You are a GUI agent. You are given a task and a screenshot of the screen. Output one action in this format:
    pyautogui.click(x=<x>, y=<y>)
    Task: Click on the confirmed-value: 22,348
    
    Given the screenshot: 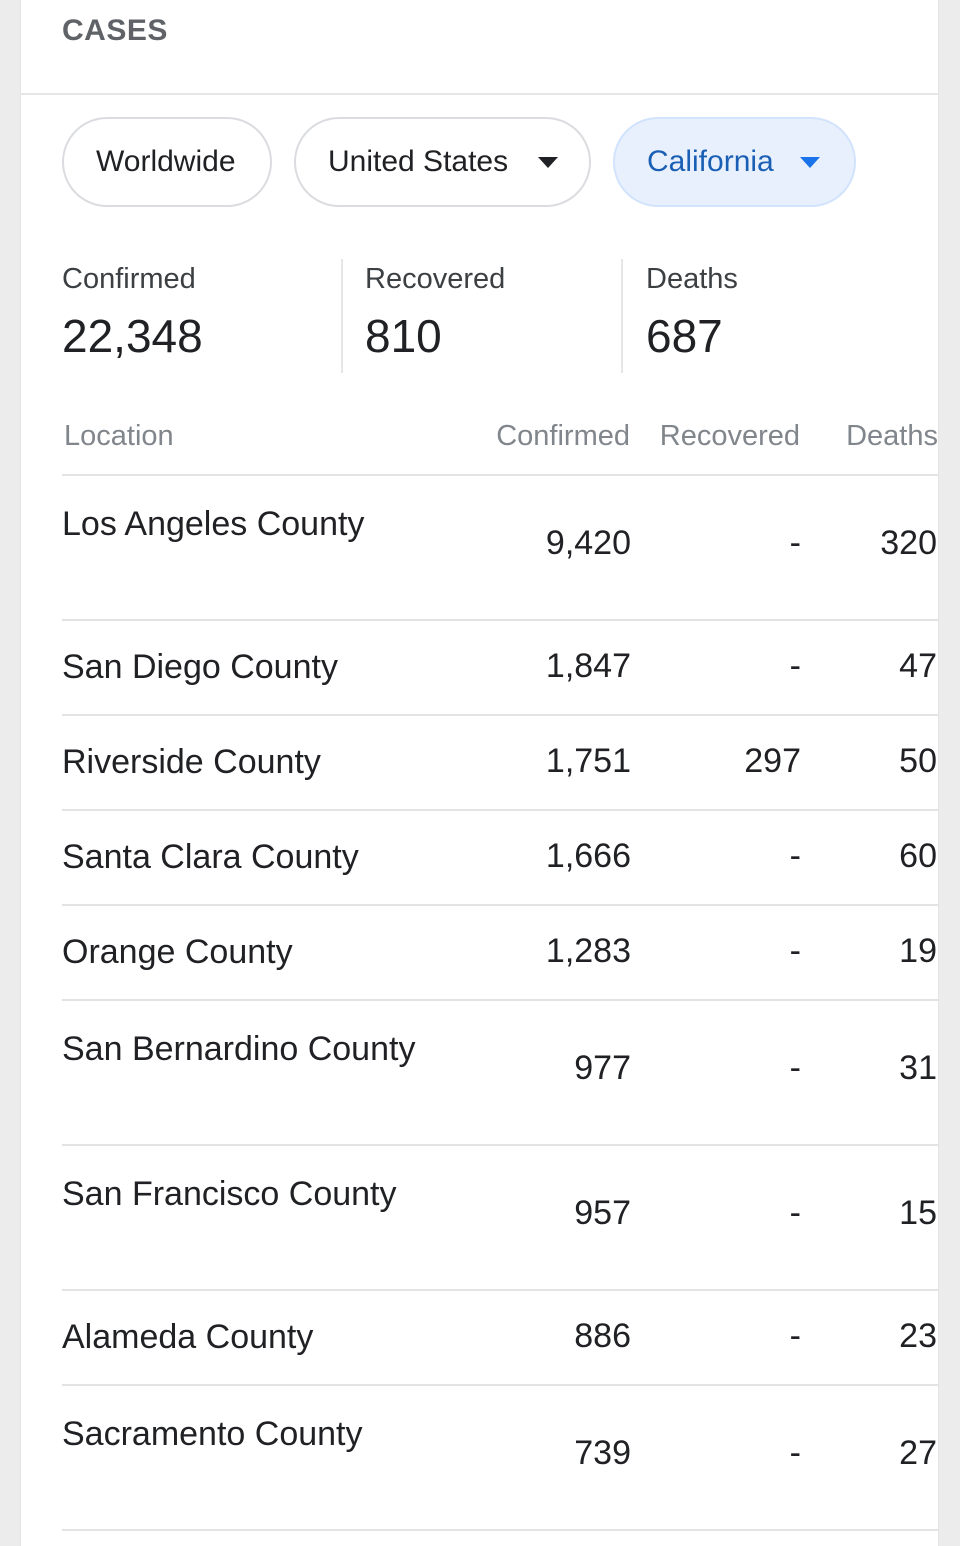 What is the action you would take?
    pyautogui.click(x=132, y=336)
    